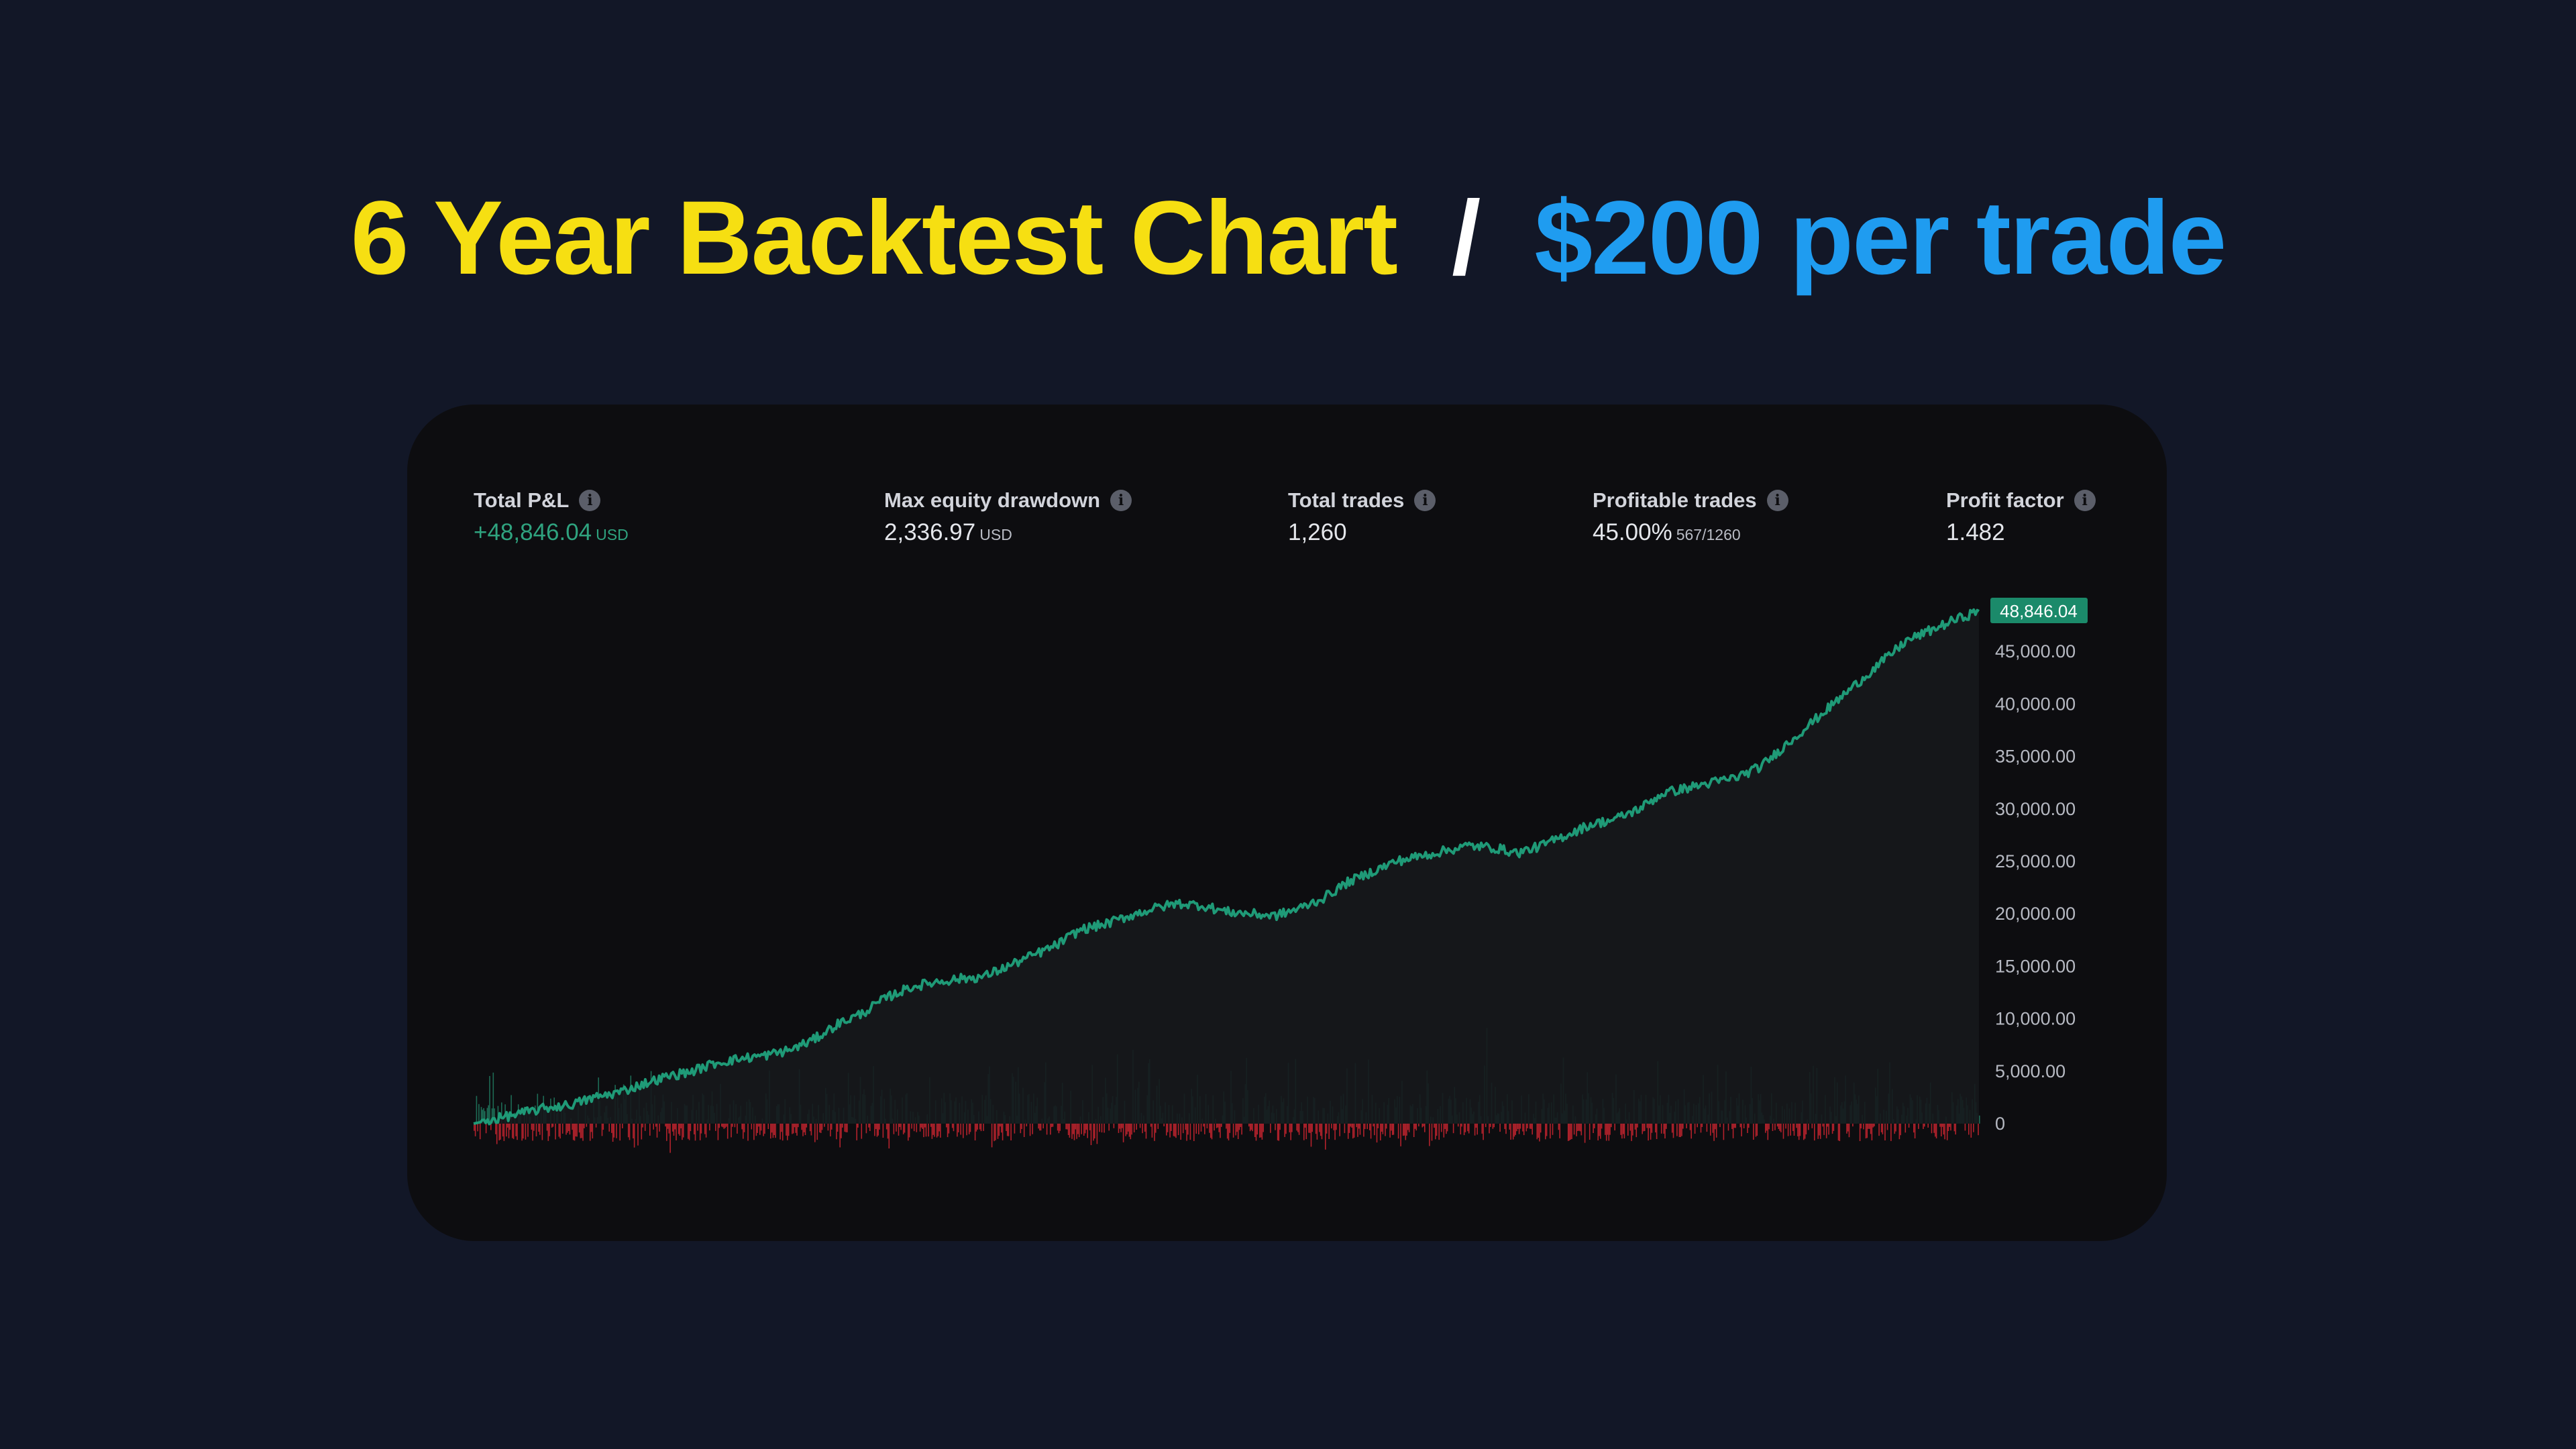 The height and width of the screenshot is (1449, 2576). Describe the element at coordinates (1317, 532) in the screenshot. I see `metric-value: 1,260` at that location.